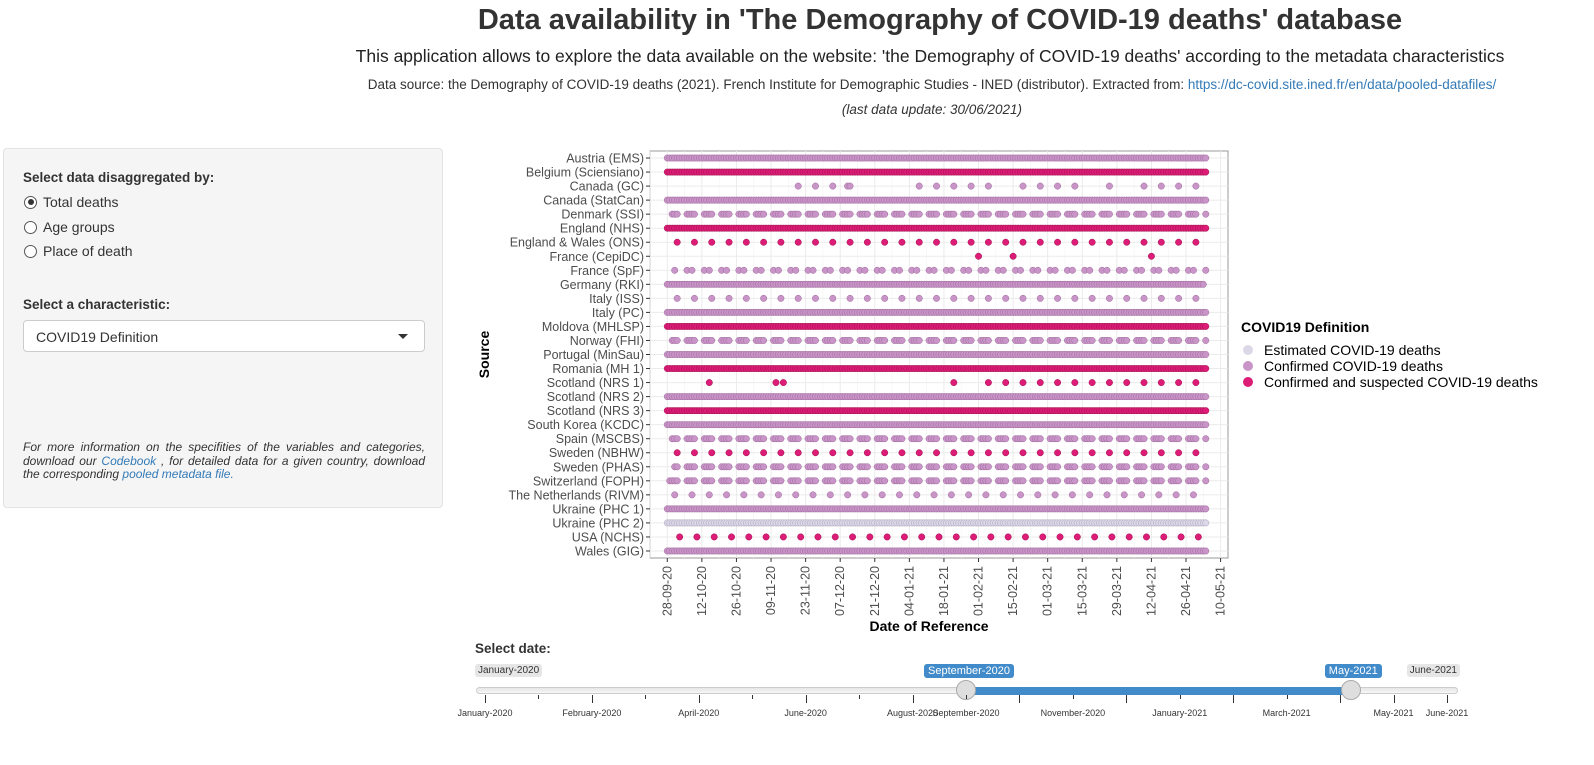  I want to click on slider-label: Select date:, so click(513, 648).